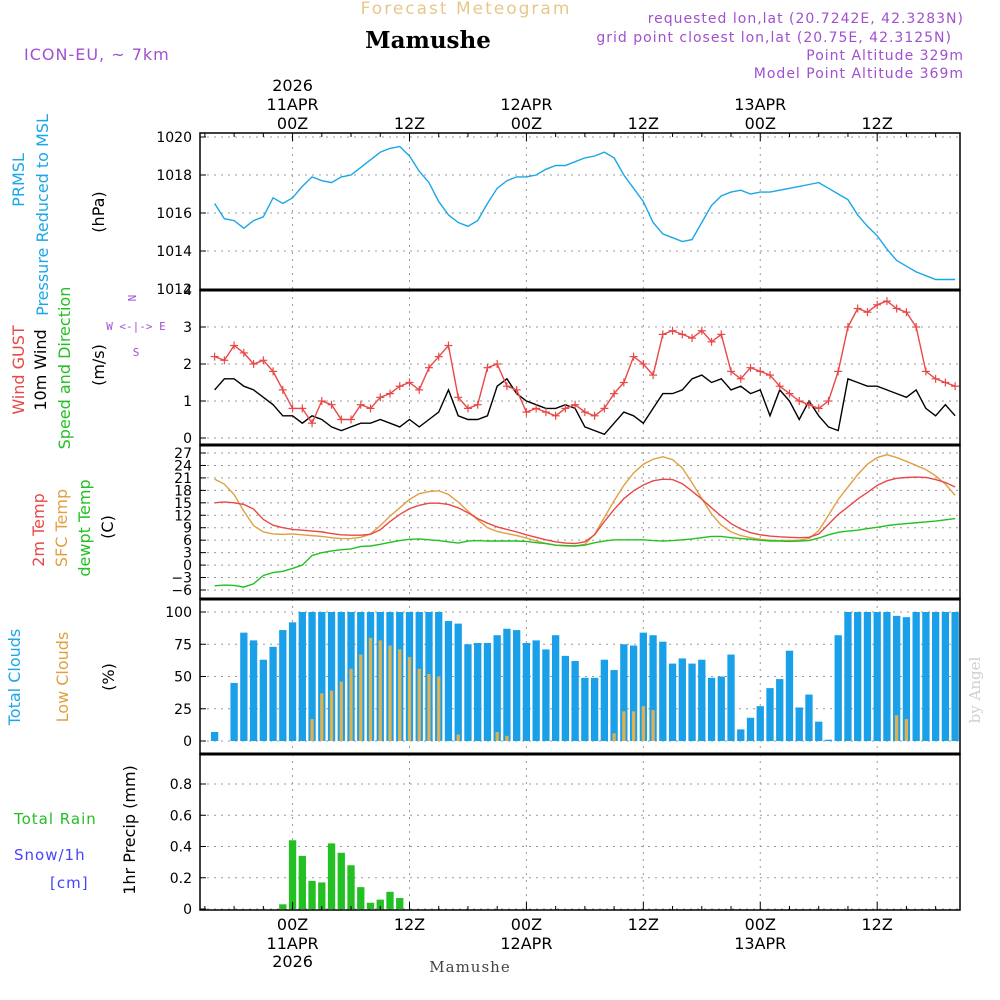 The image size is (1000, 1000). Describe the element at coordinates (181, 848) in the screenshot. I see `y-tick-label: 0.4` at that location.